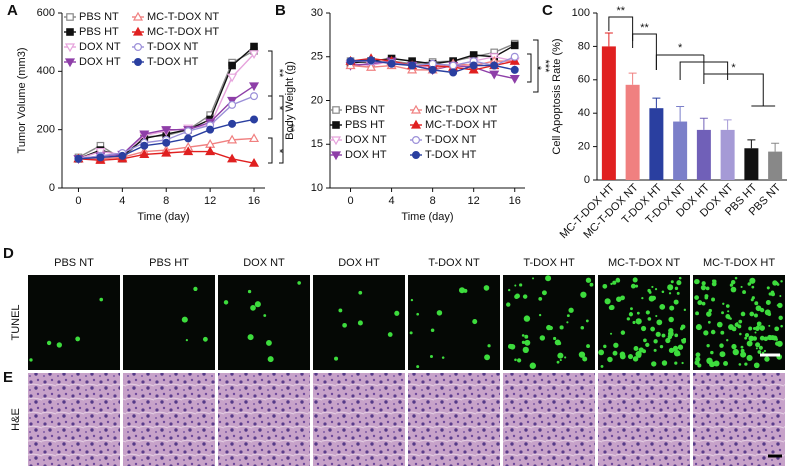 This screenshot has width=800, height=470. Describe the element at coordinates (16, 322) in the screenshot. I see `row-label: TUNEL` at that location.